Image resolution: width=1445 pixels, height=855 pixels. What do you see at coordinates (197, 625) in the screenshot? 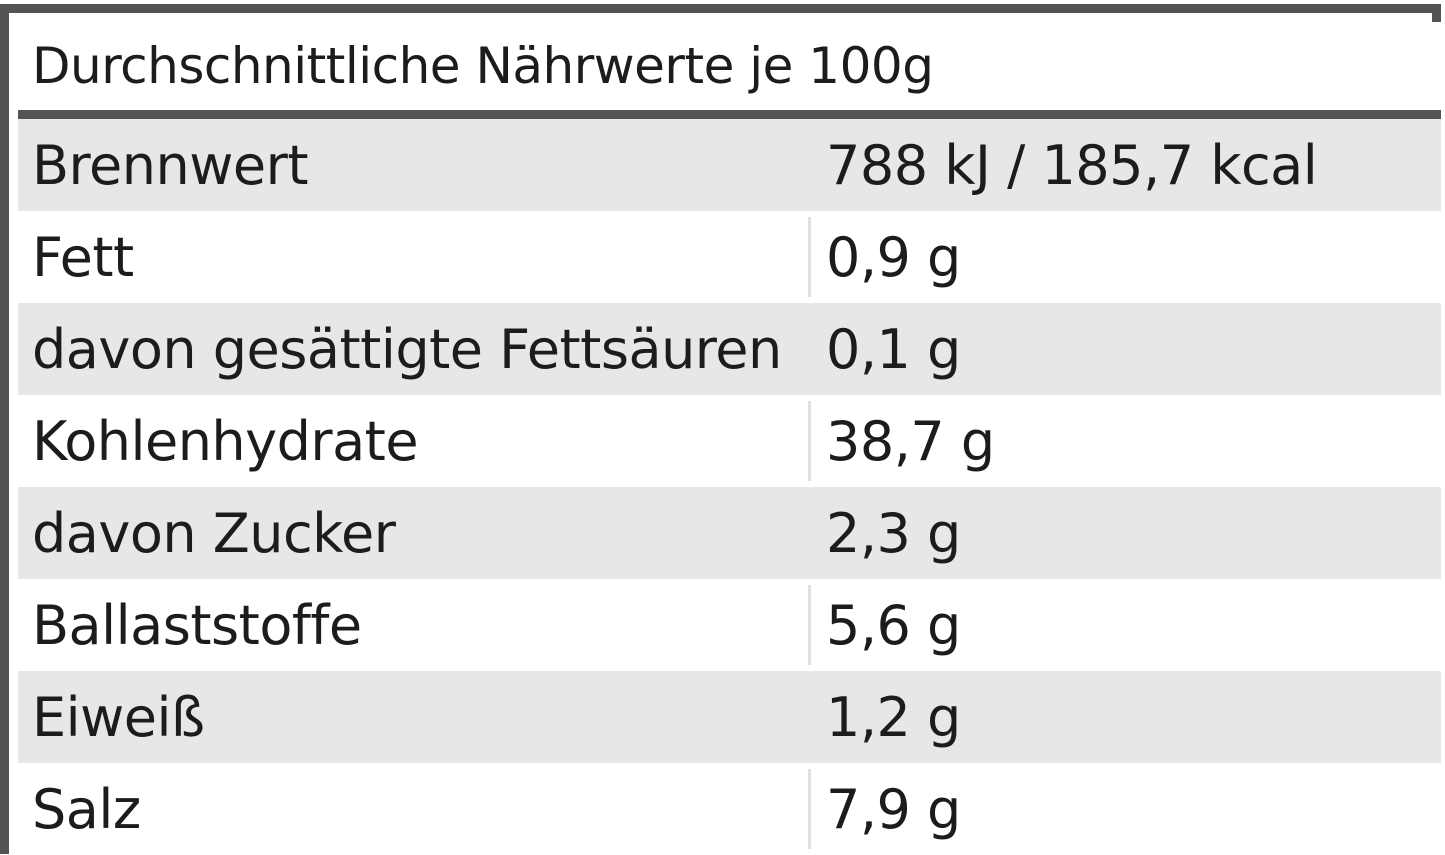
I see `row-label: Ballaststoffe` at bounding box center [197, 625].